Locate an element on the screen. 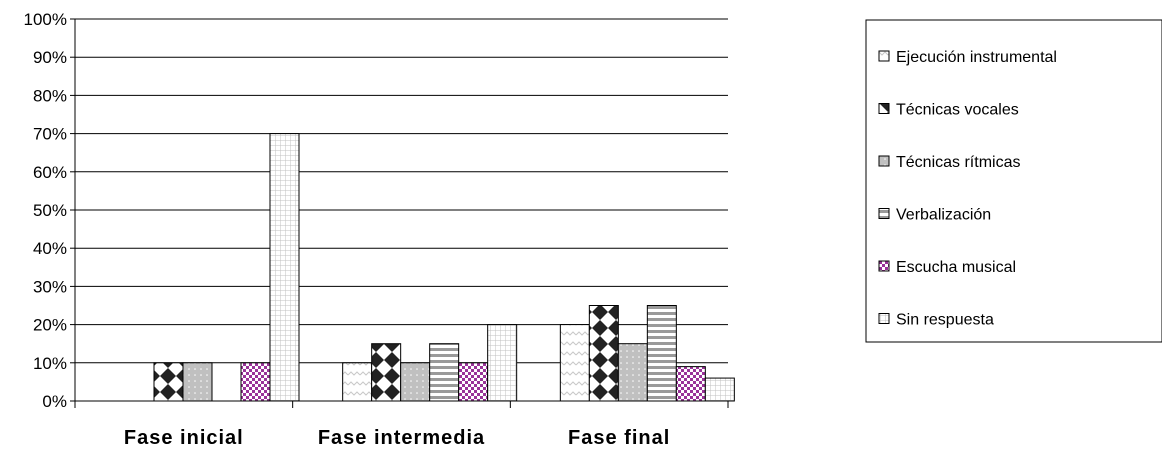  y-tick-label: 20% is located at coordinates (50, 325).